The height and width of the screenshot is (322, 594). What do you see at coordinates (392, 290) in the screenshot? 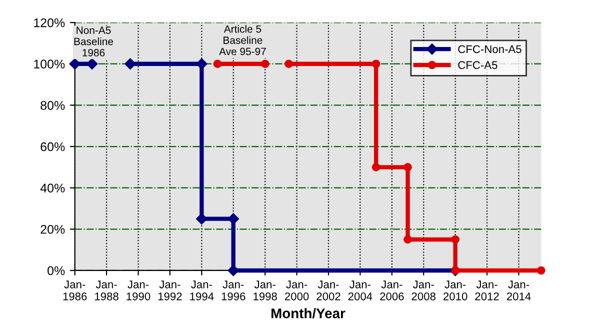
I see `x-tick-label: Jan- 2006` at bounding box center [392, 290].